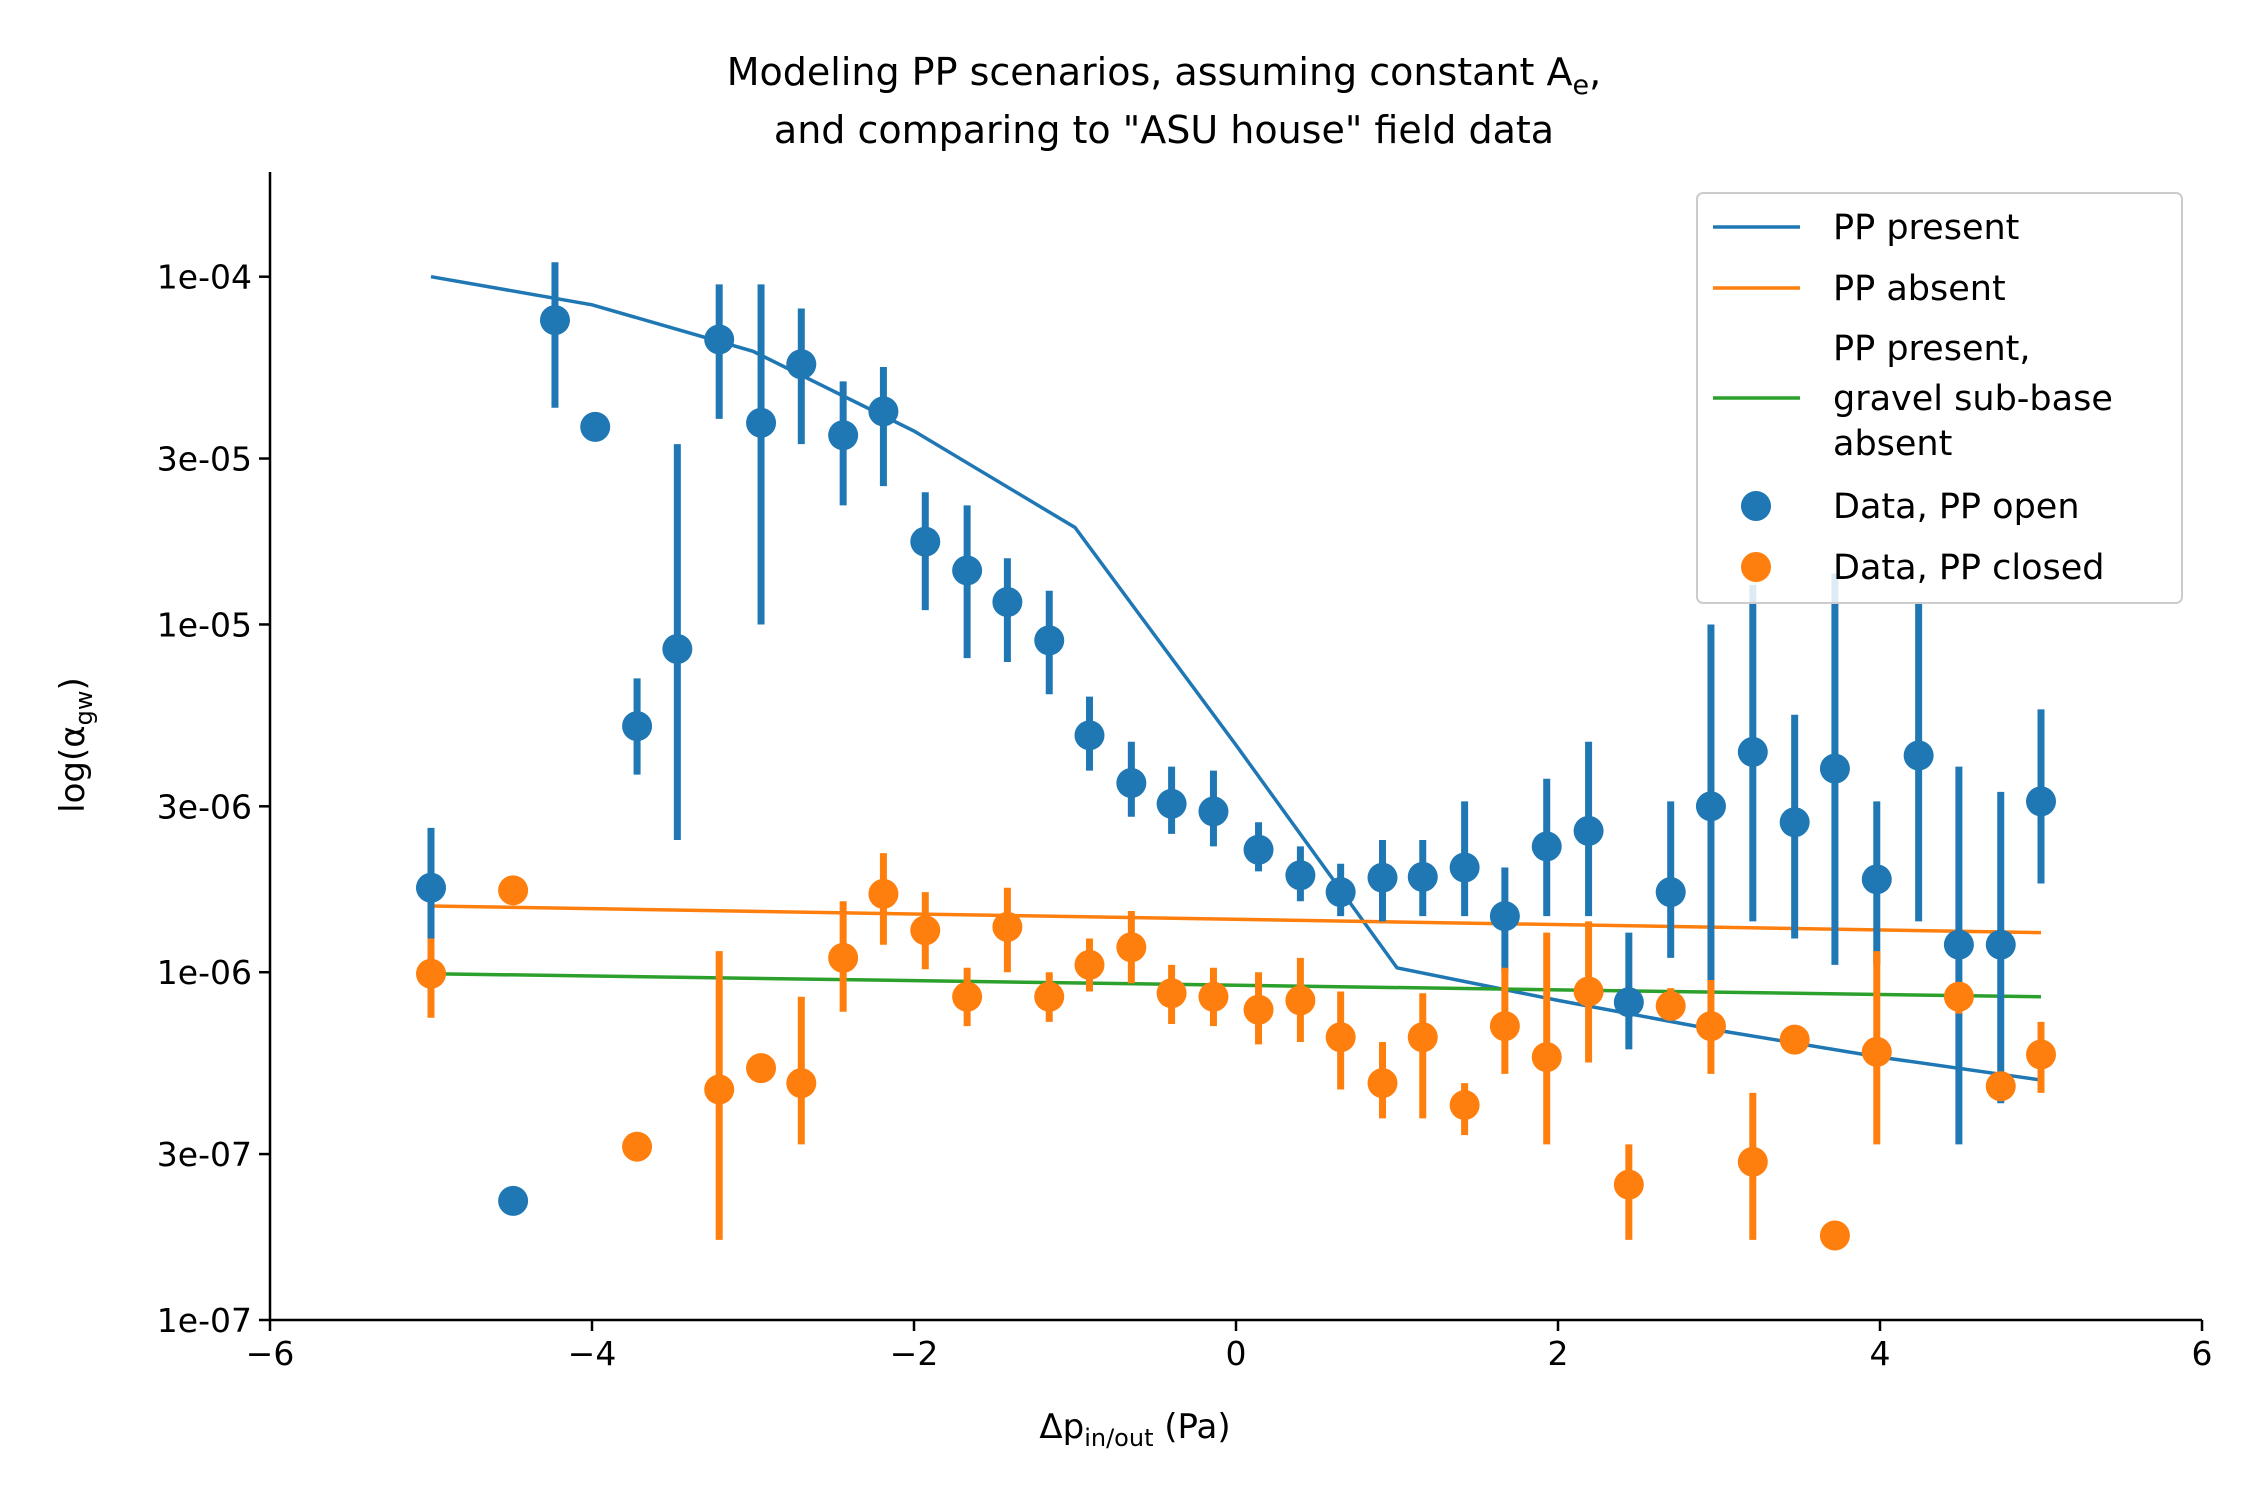 Image resolution: width=2250 pixels, height=1500 pixels. Describe the element at coordinates (270, 1353) in the screenshot. I see `x-tick-label: −6` at that location.